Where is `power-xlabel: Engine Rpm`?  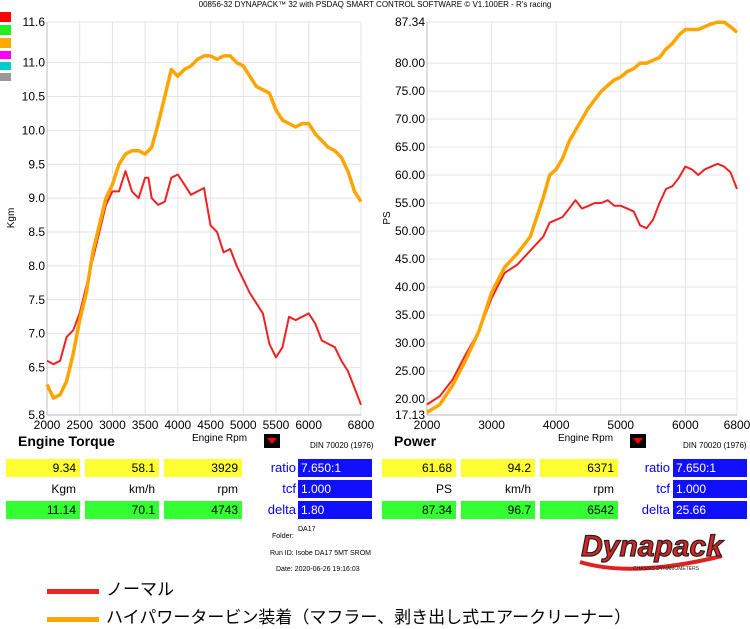 power-xlabel: Engine Rpm is located at coordinates (586, 438).